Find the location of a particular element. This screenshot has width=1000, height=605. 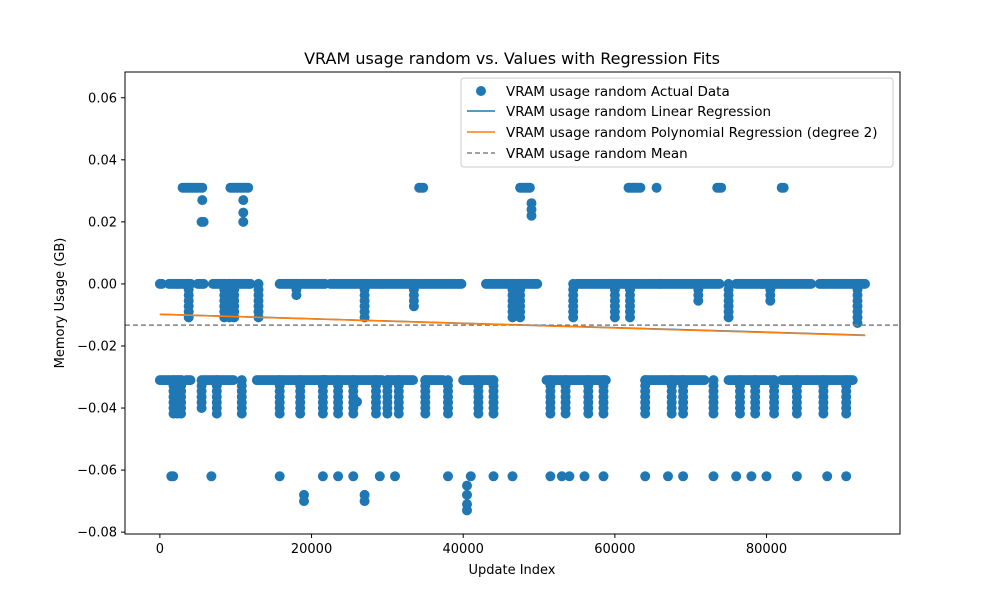

x-tick-label: 60000 is located at coordinates (614, 549).